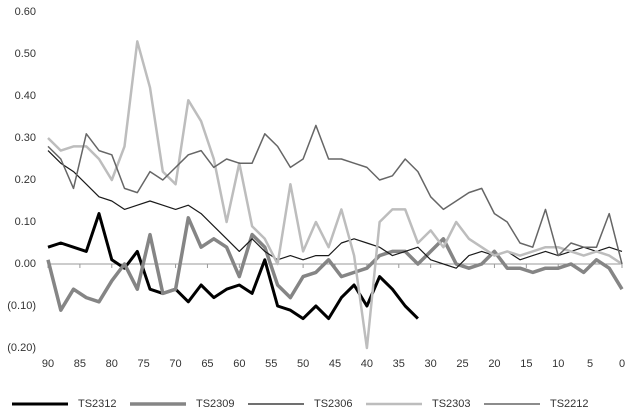 This screenshot has height=420, width=636. I want to click on x-tick-label: 60, so click(239, 364).